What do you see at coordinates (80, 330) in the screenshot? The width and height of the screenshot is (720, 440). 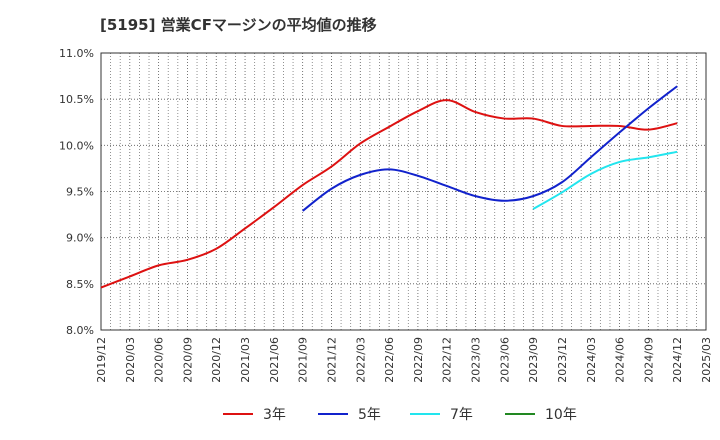 I see `y-tick-label: 8.0%` at bounding box center [80, 330].